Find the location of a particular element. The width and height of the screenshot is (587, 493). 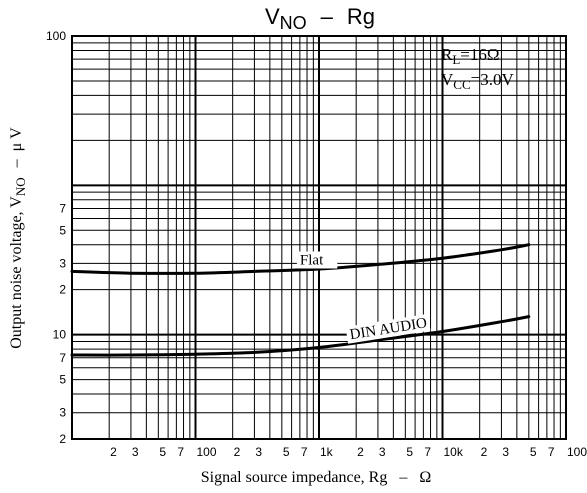

x-tick-label: 1k is located at coordinates (327, 452).